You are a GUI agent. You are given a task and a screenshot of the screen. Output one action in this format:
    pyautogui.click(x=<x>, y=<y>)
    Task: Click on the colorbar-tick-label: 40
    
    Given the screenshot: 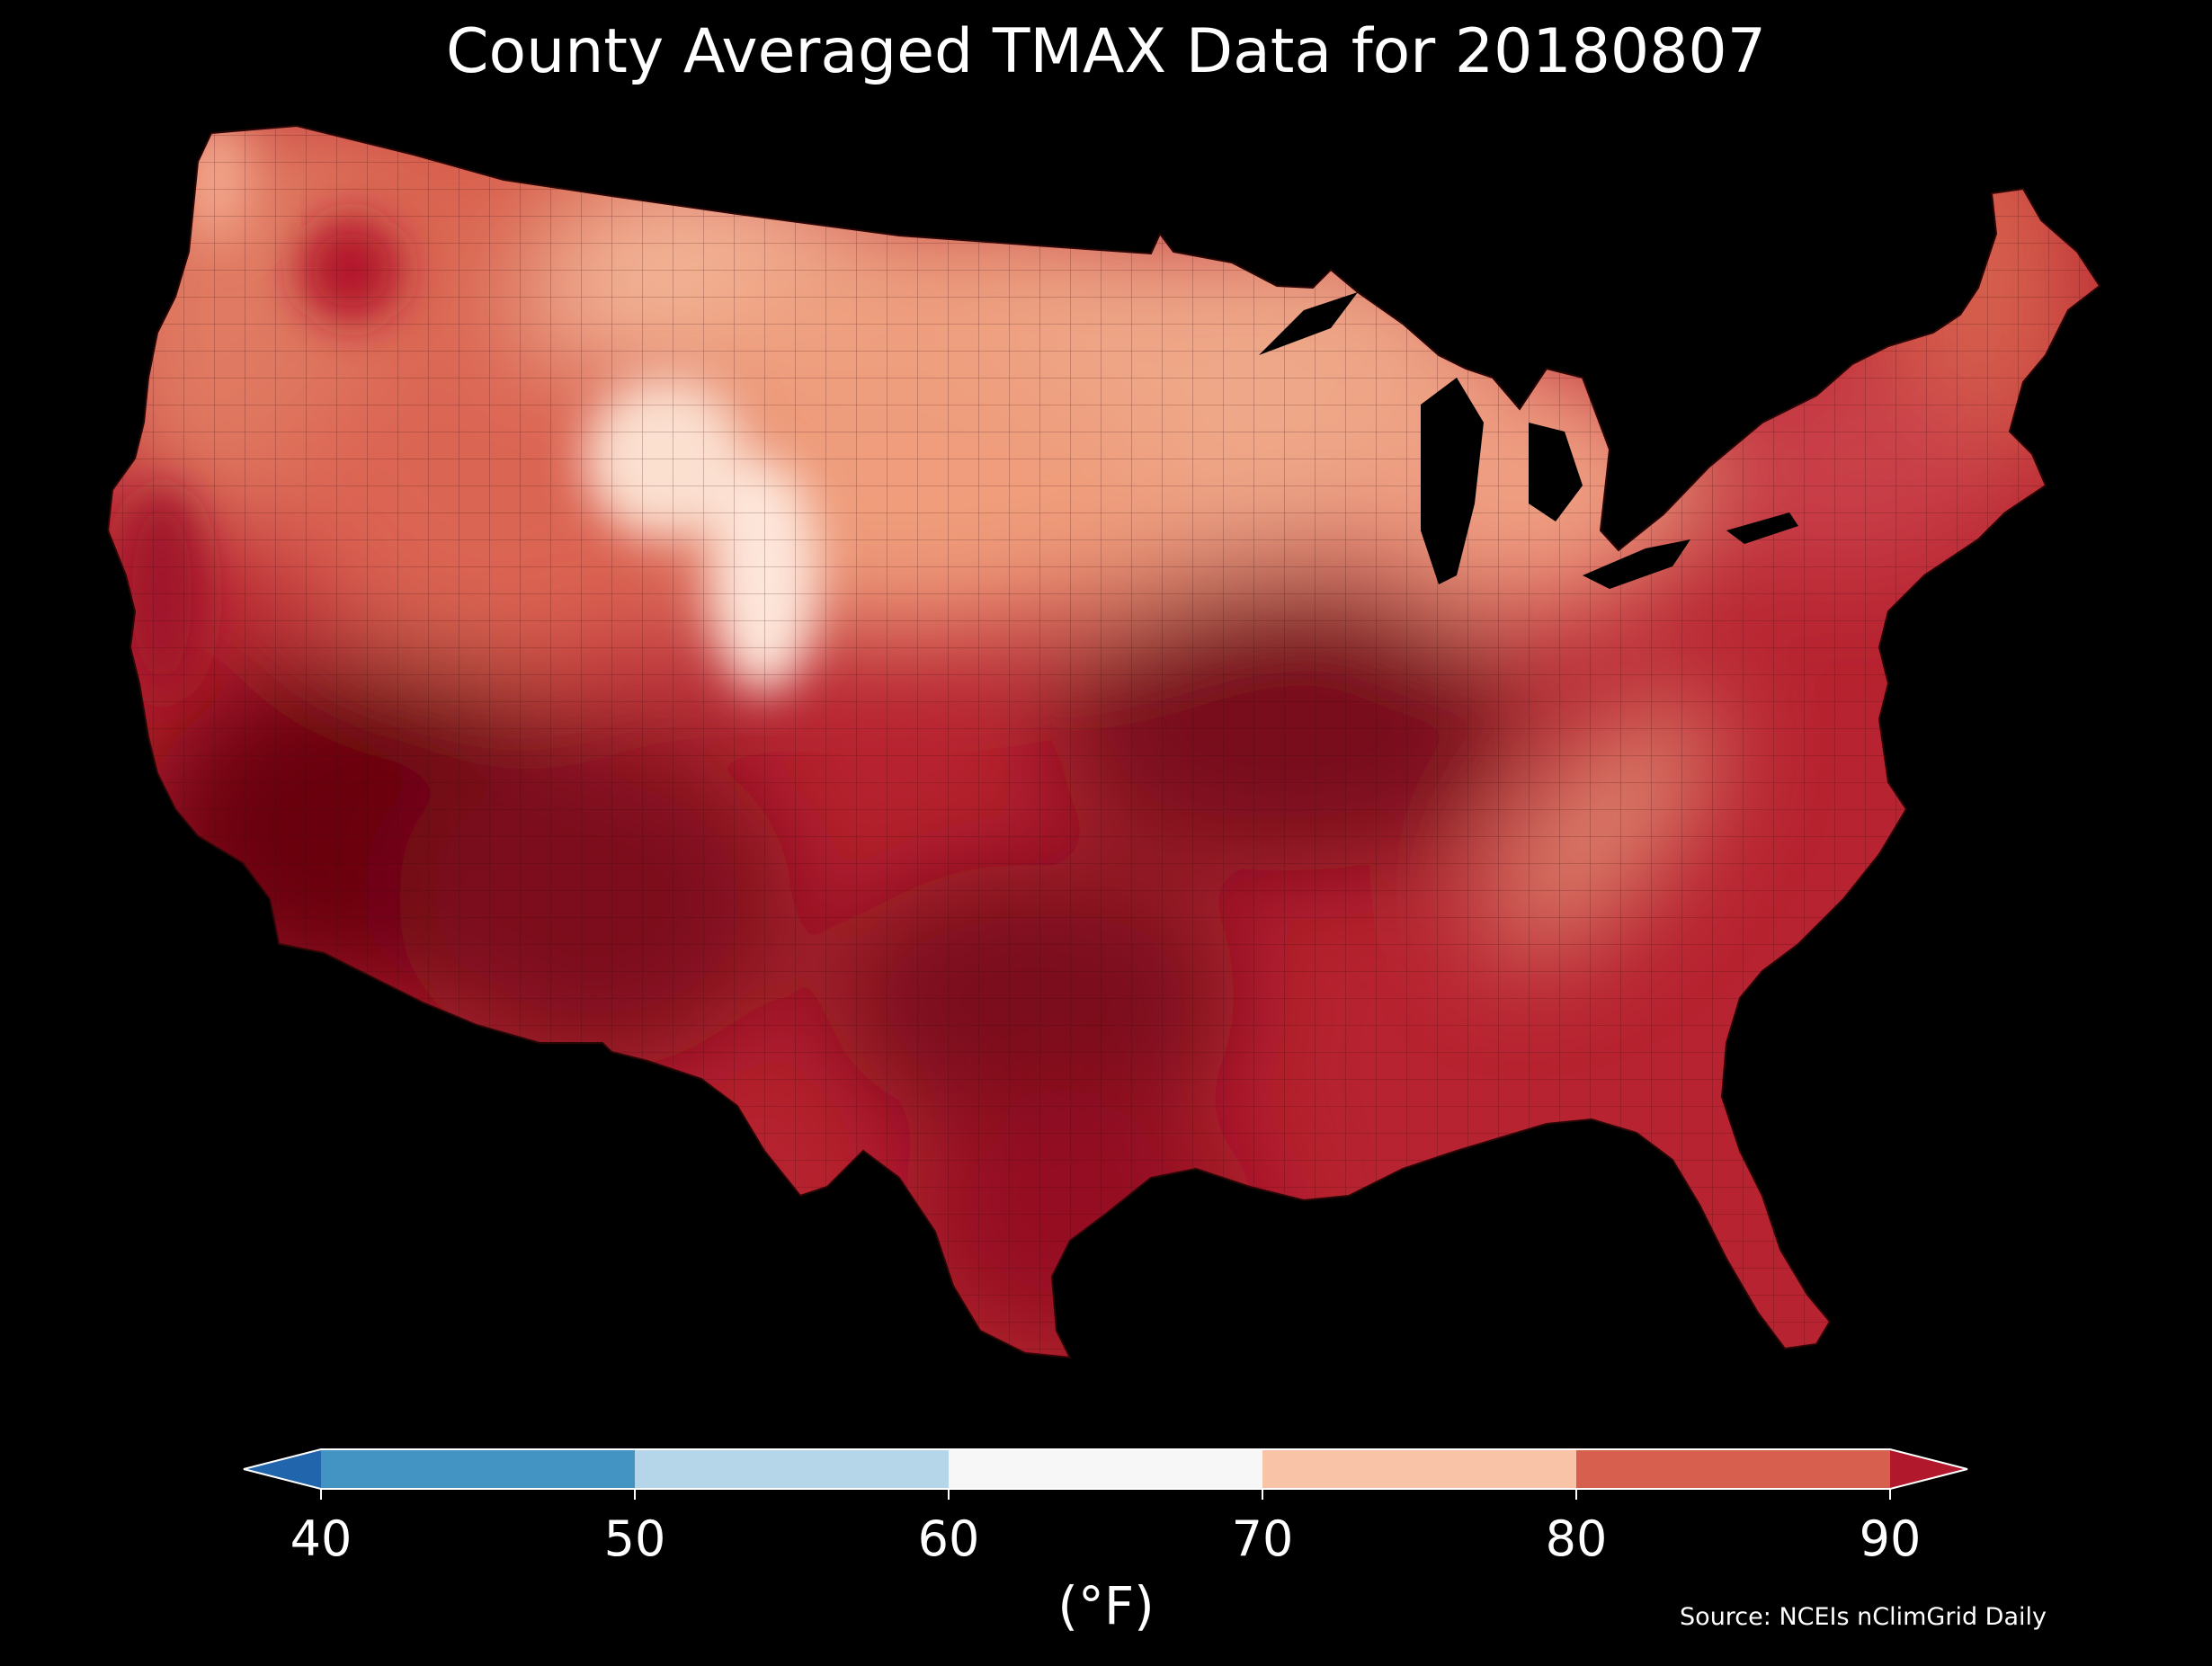 What is the action you would take?
    pyautogui.click(x=321, y=1538)
    